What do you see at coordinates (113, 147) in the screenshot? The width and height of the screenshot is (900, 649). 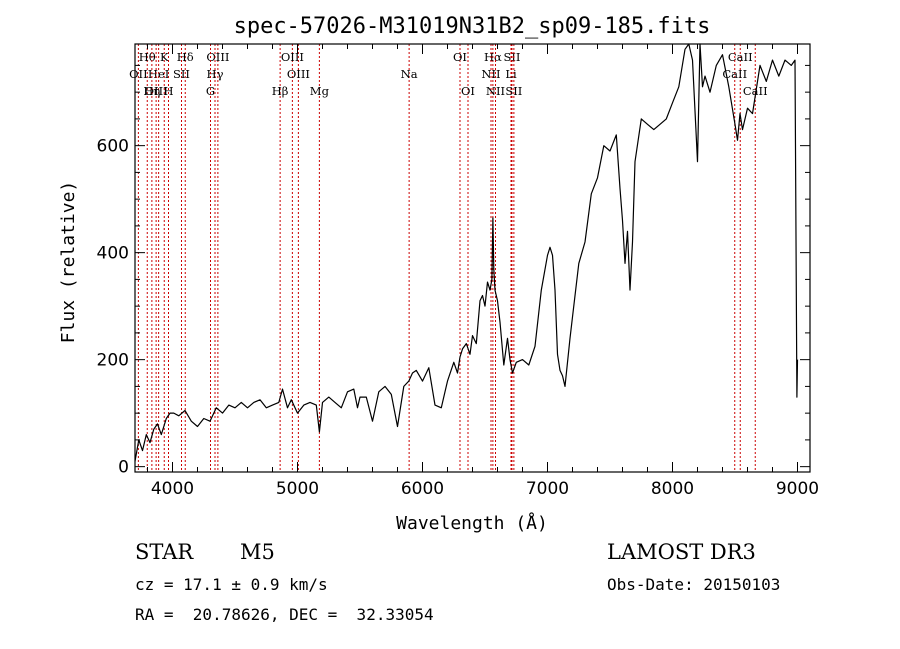 I see `y-tick-label: 600` at bounding box center [113, 147].